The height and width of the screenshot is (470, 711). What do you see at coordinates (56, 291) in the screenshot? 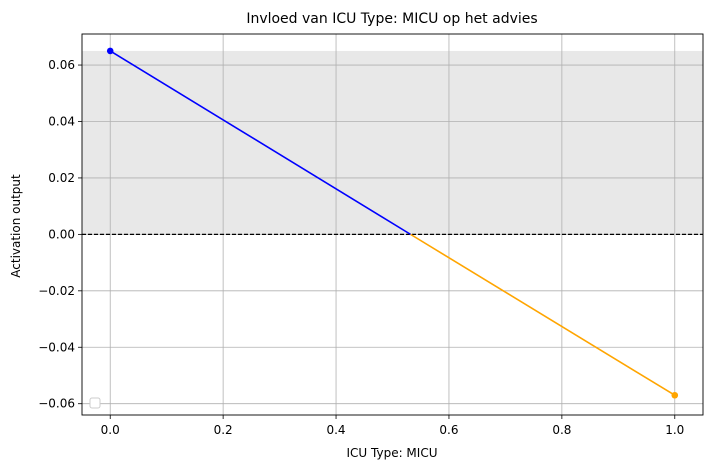
I see `y-tick-label: −0.02` at bounding box center [56, 291].